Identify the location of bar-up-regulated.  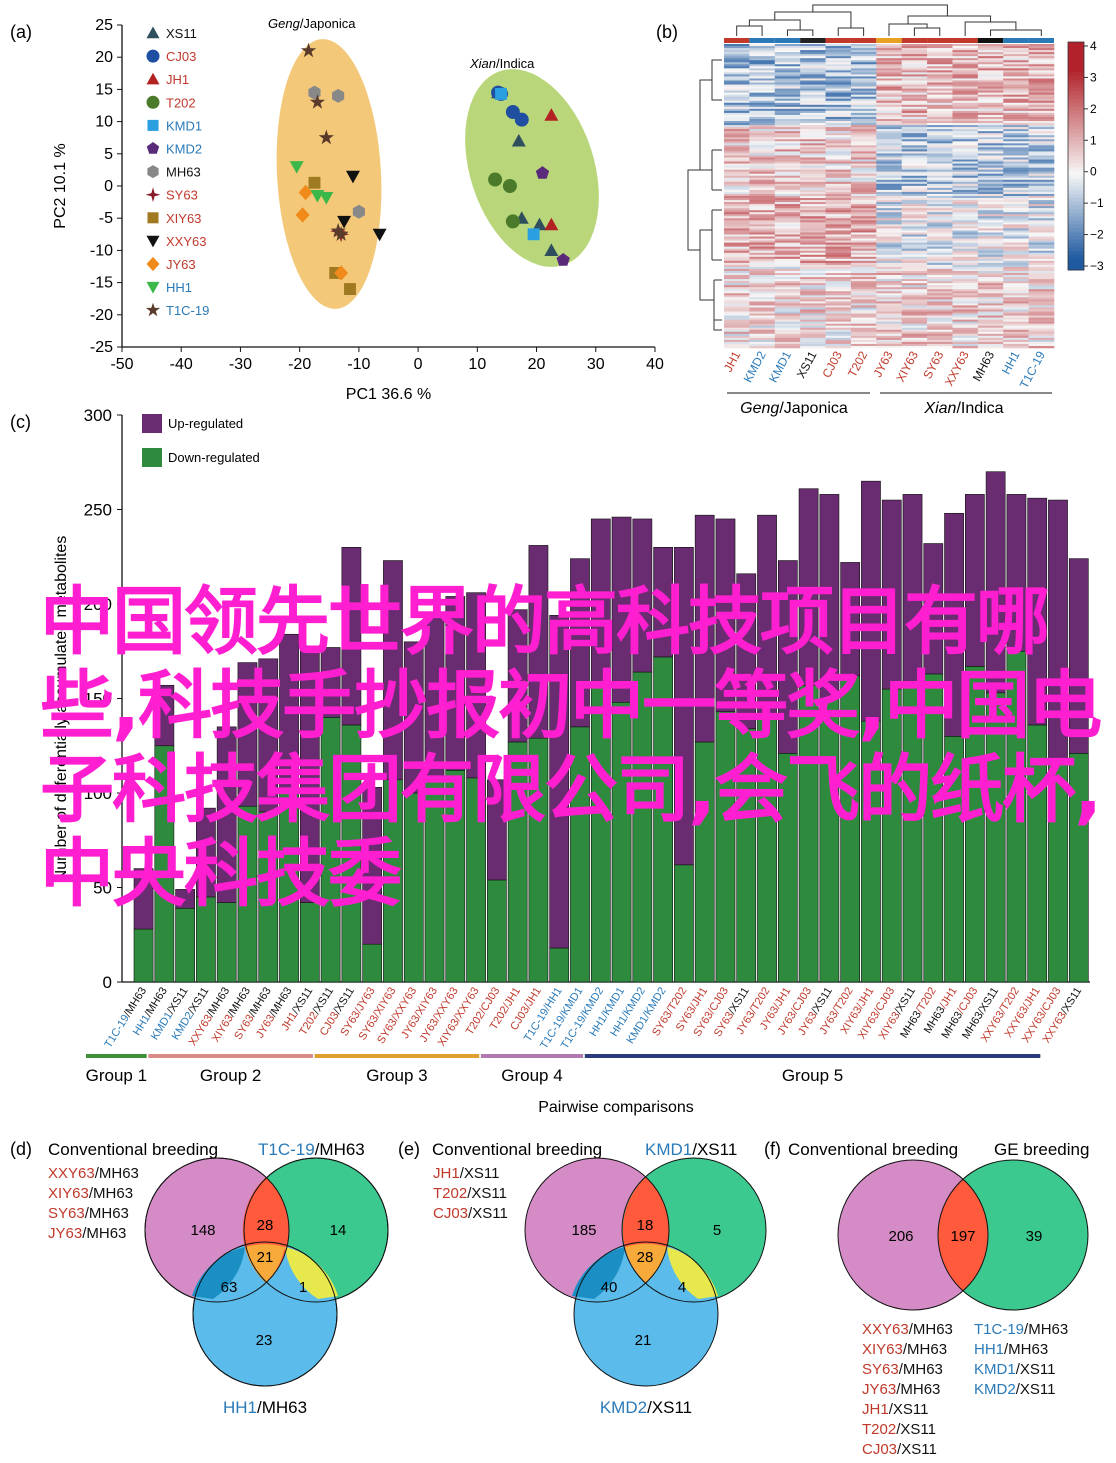
(684, 706).